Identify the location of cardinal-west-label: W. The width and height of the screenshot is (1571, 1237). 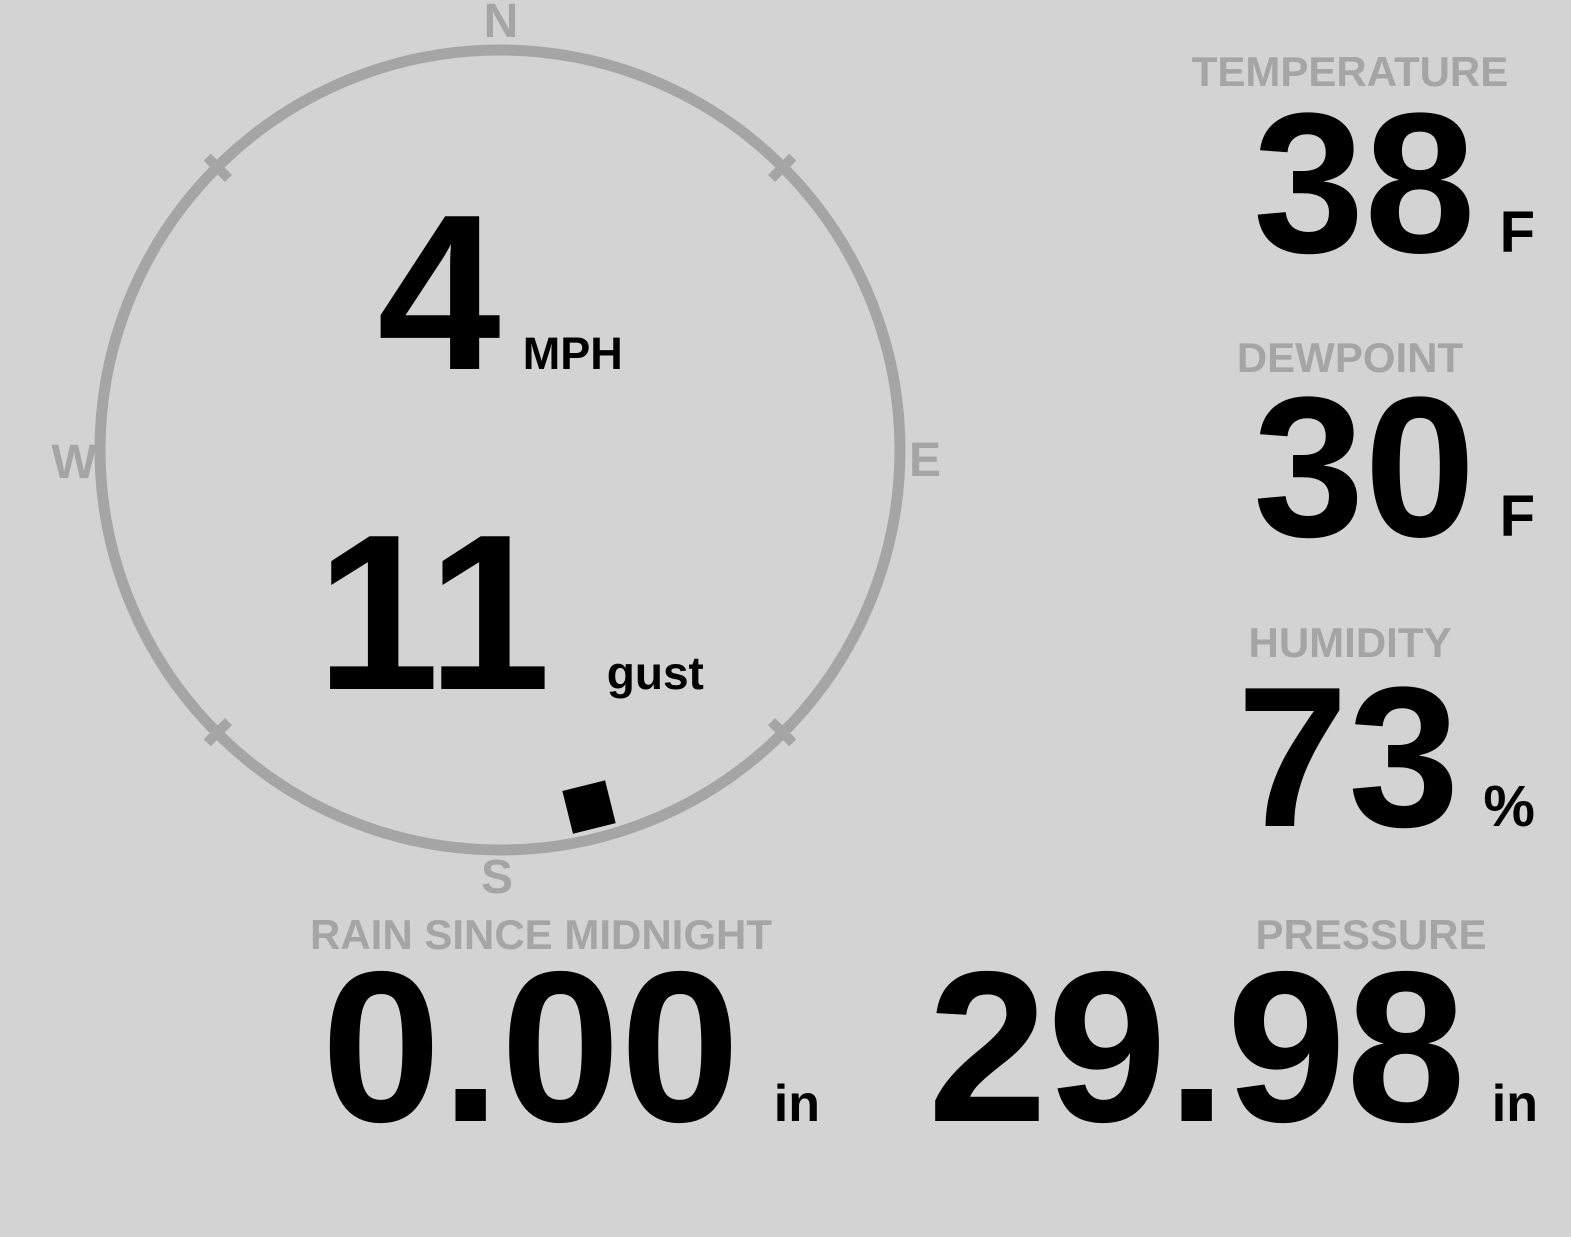
(74, 462).